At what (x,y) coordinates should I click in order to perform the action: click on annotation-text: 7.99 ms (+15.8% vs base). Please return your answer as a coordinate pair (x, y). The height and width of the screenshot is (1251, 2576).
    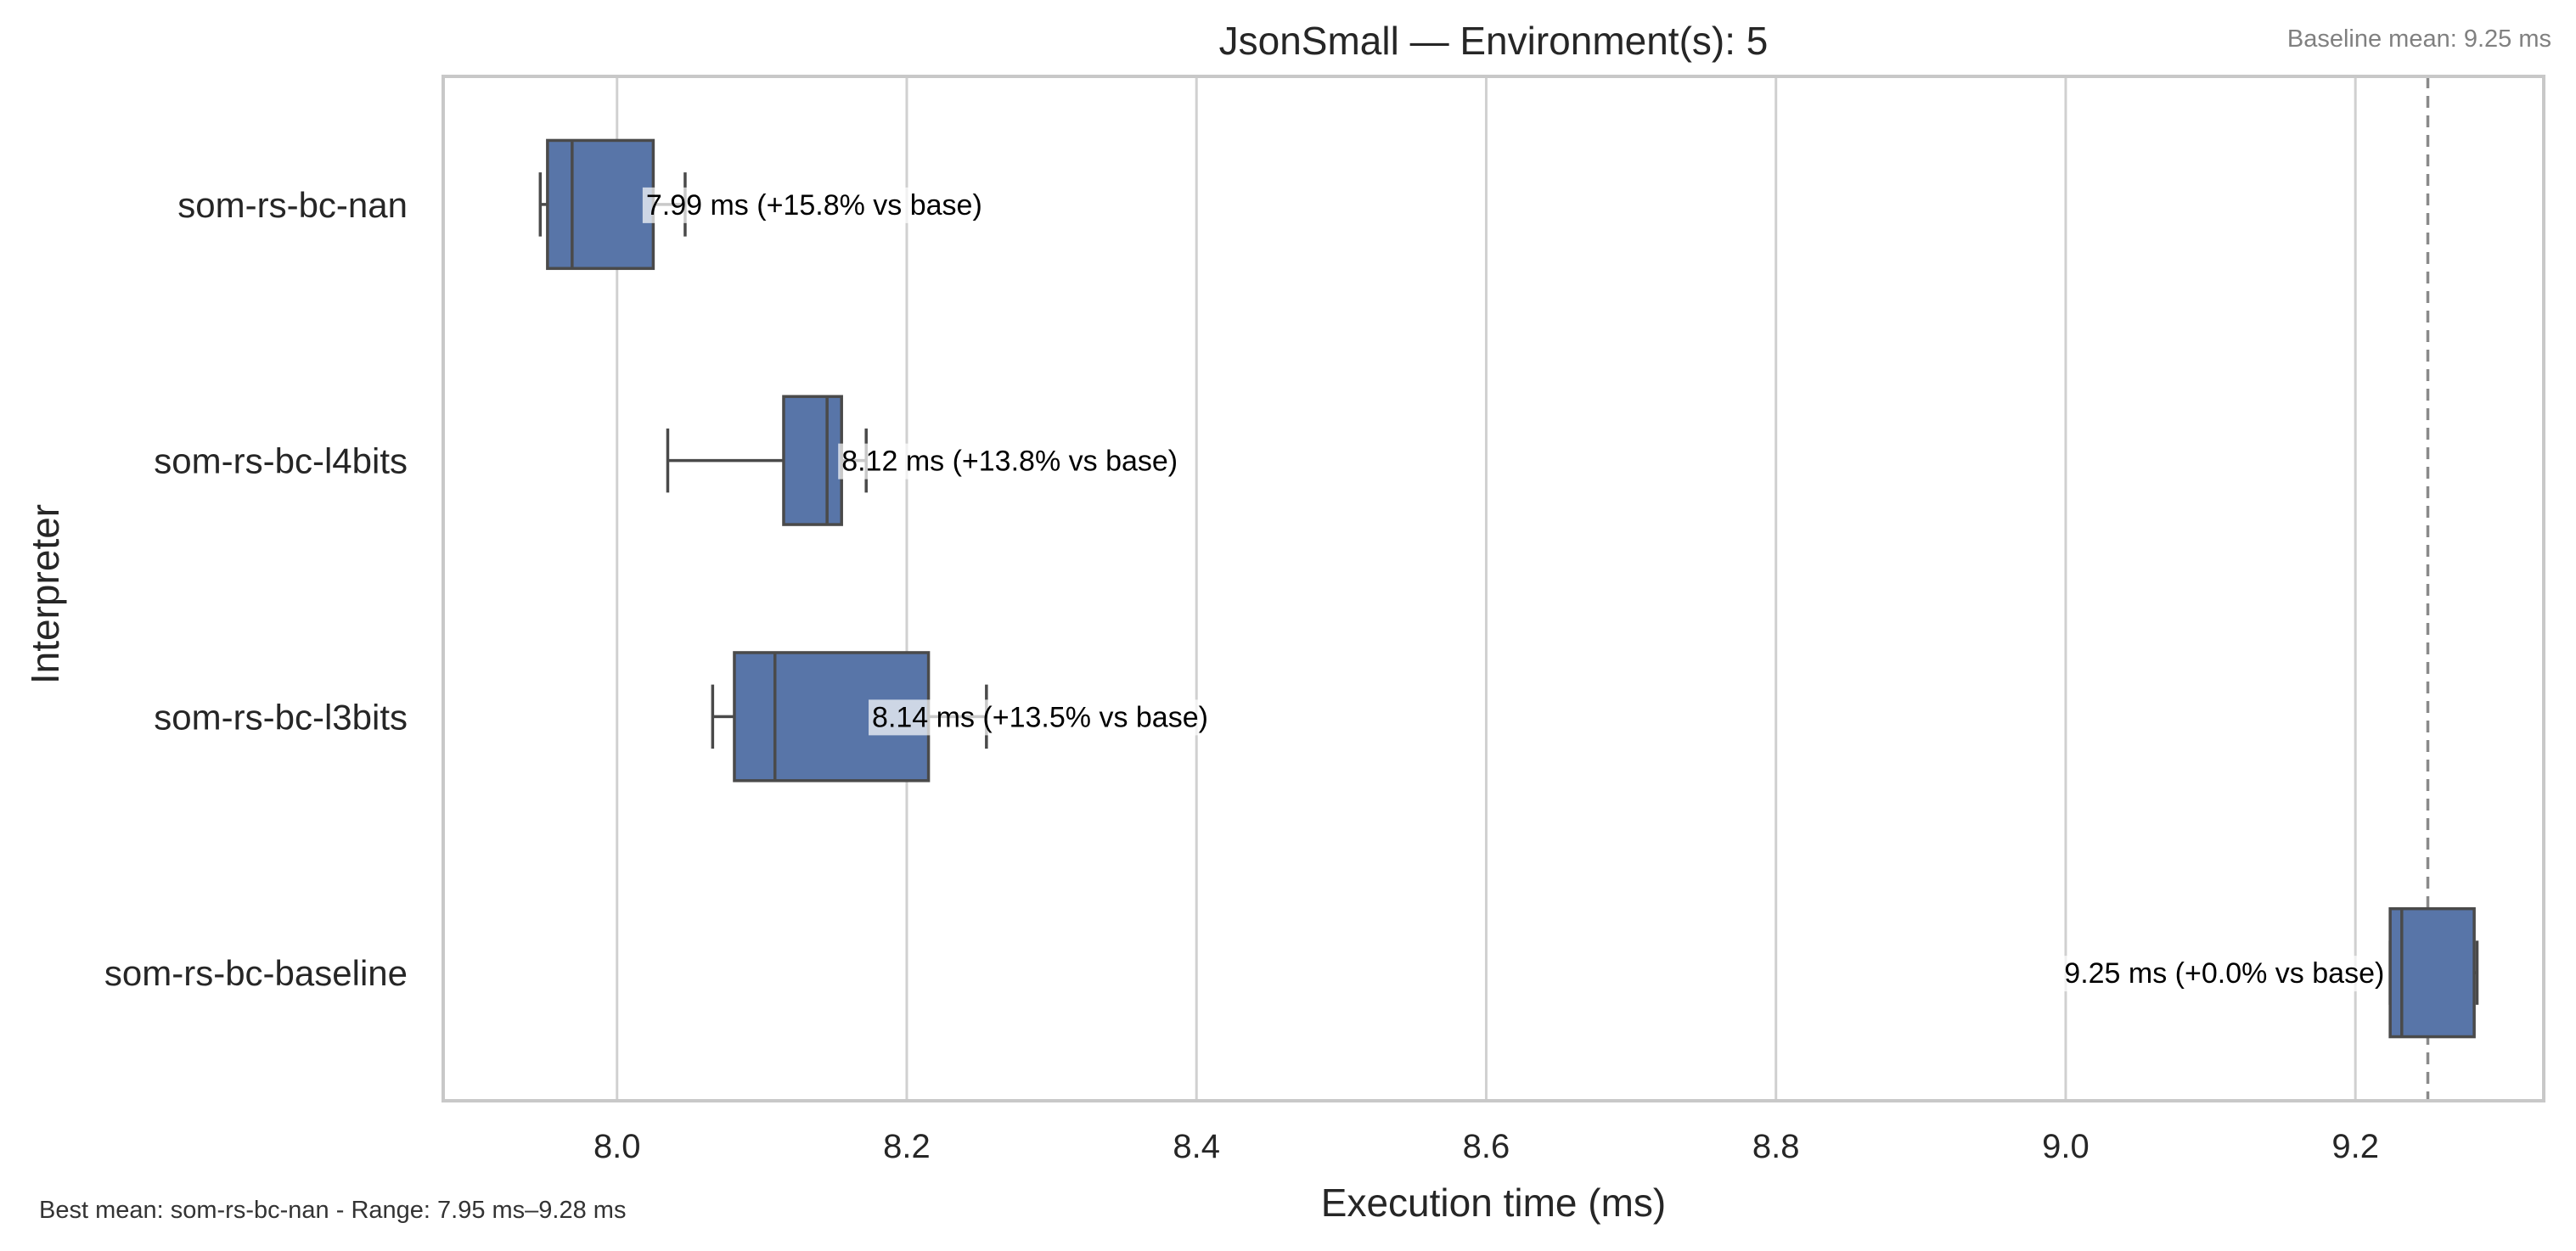
    Looking at the image, I should click on (814, 206).